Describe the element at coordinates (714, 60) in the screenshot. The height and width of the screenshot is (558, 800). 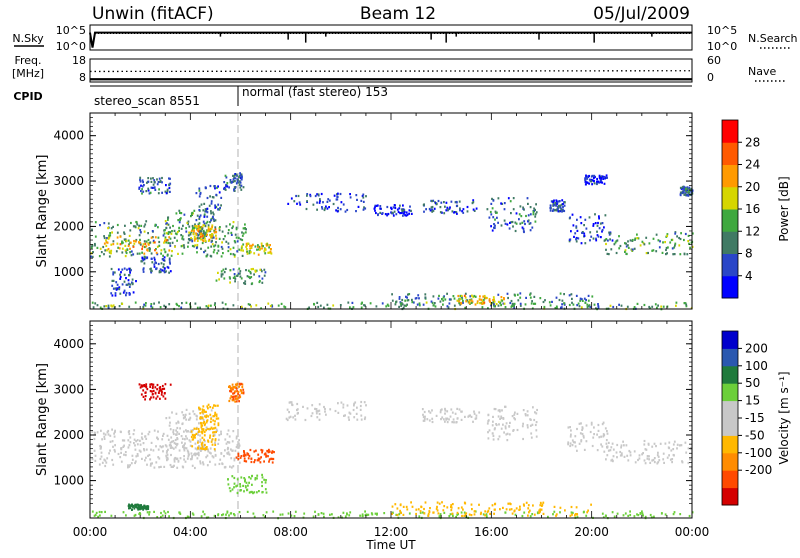
I see `freq-tick-right-top: 60` at that location.